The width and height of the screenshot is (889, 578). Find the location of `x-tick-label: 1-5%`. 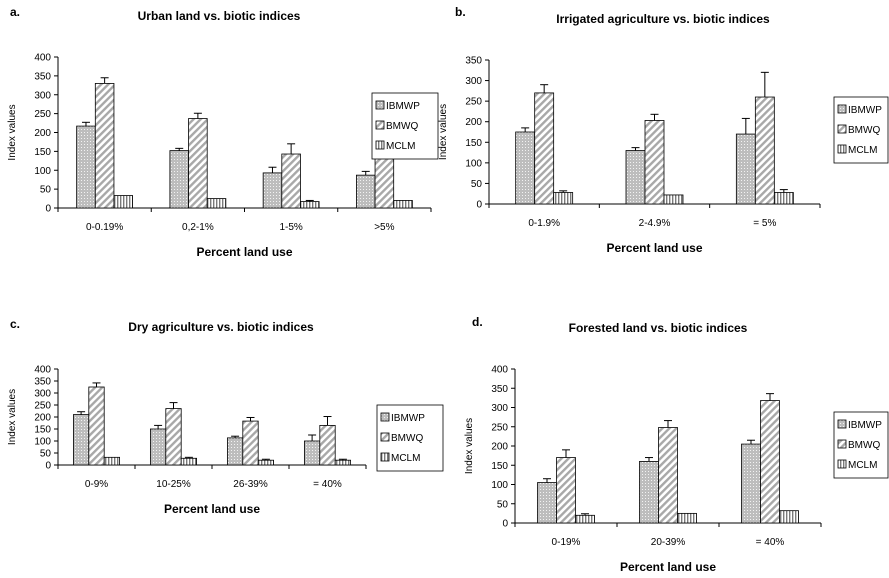

x-tick-label: 1-5% is located at coordinates (290, 227).